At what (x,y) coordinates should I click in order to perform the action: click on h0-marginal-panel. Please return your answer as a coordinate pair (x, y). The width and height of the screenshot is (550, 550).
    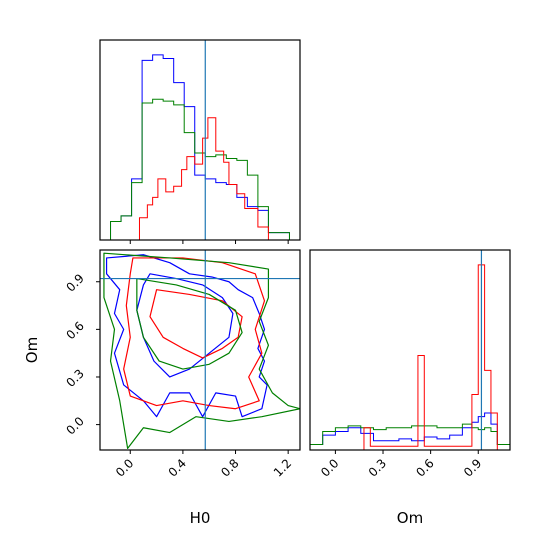
    Looking at the image, I should click on (200, 141).